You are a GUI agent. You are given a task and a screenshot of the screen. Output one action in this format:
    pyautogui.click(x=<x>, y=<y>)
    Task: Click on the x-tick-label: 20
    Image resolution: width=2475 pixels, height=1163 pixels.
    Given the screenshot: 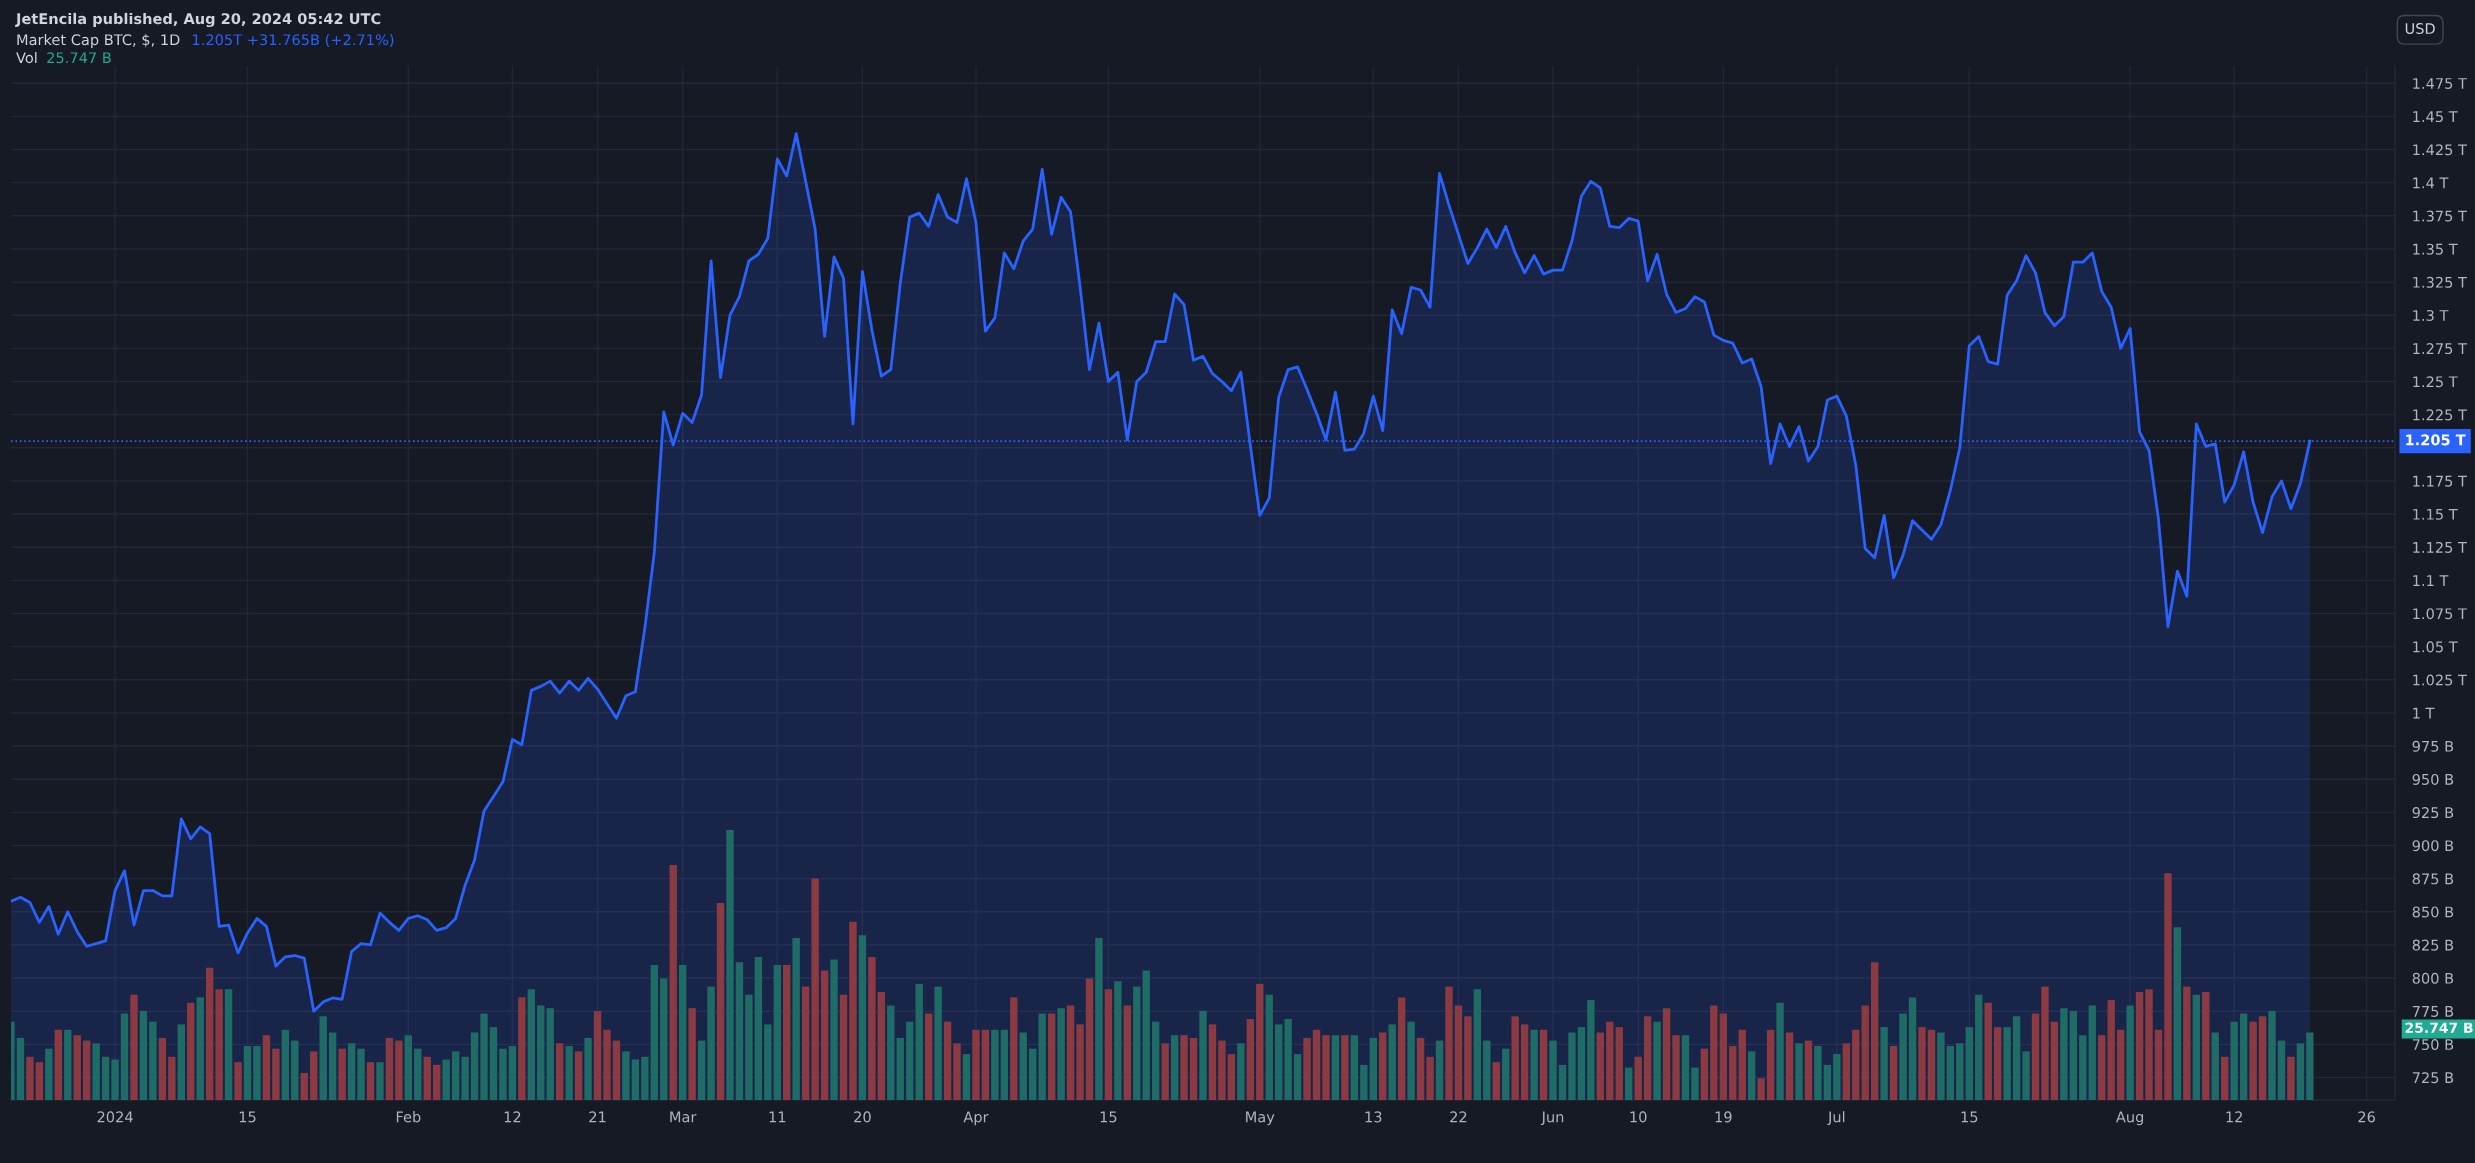 What is the action you would take?
    pyautogui.click(x=862, y=1117)
    